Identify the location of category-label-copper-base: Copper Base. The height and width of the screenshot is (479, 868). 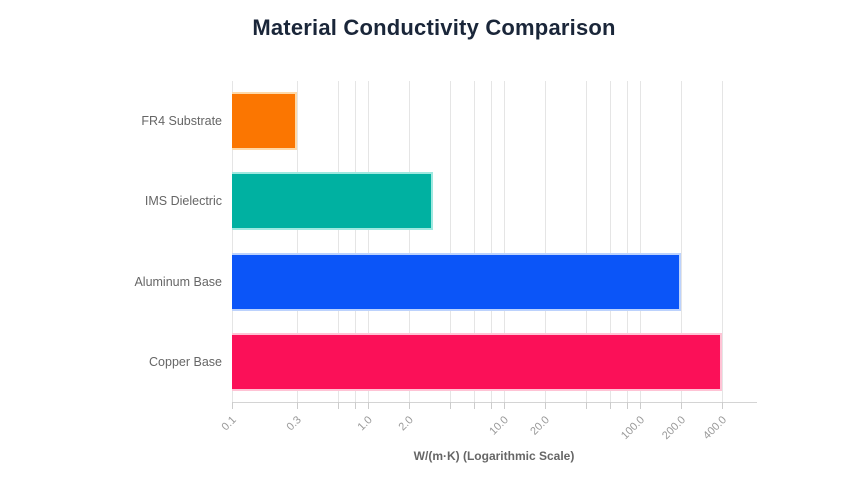
(185, 361).